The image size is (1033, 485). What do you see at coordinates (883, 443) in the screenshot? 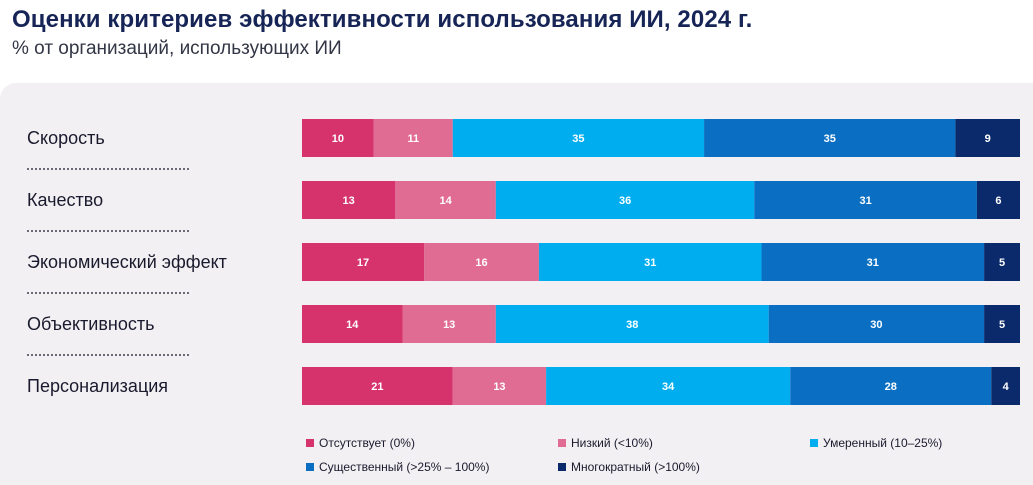
I see `legend-label: Умеренный (10–25%)` at bounding box center [883, 443].